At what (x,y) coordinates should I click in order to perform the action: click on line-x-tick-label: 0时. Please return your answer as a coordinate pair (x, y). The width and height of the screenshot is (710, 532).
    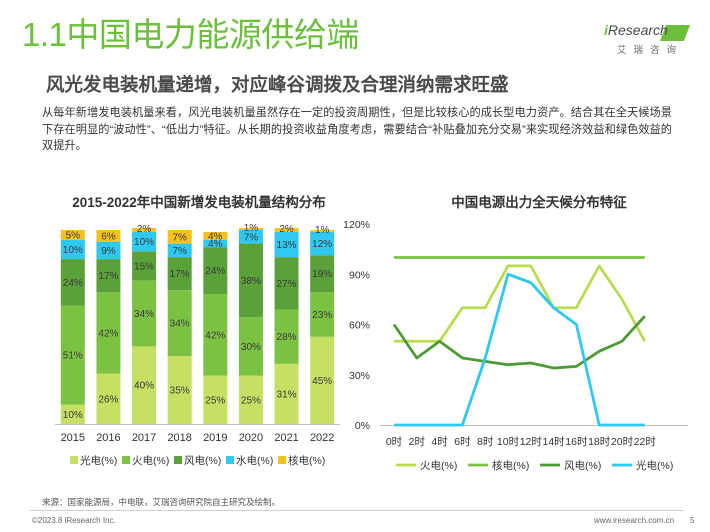
    Looking at the image, I should click on (394, 442).